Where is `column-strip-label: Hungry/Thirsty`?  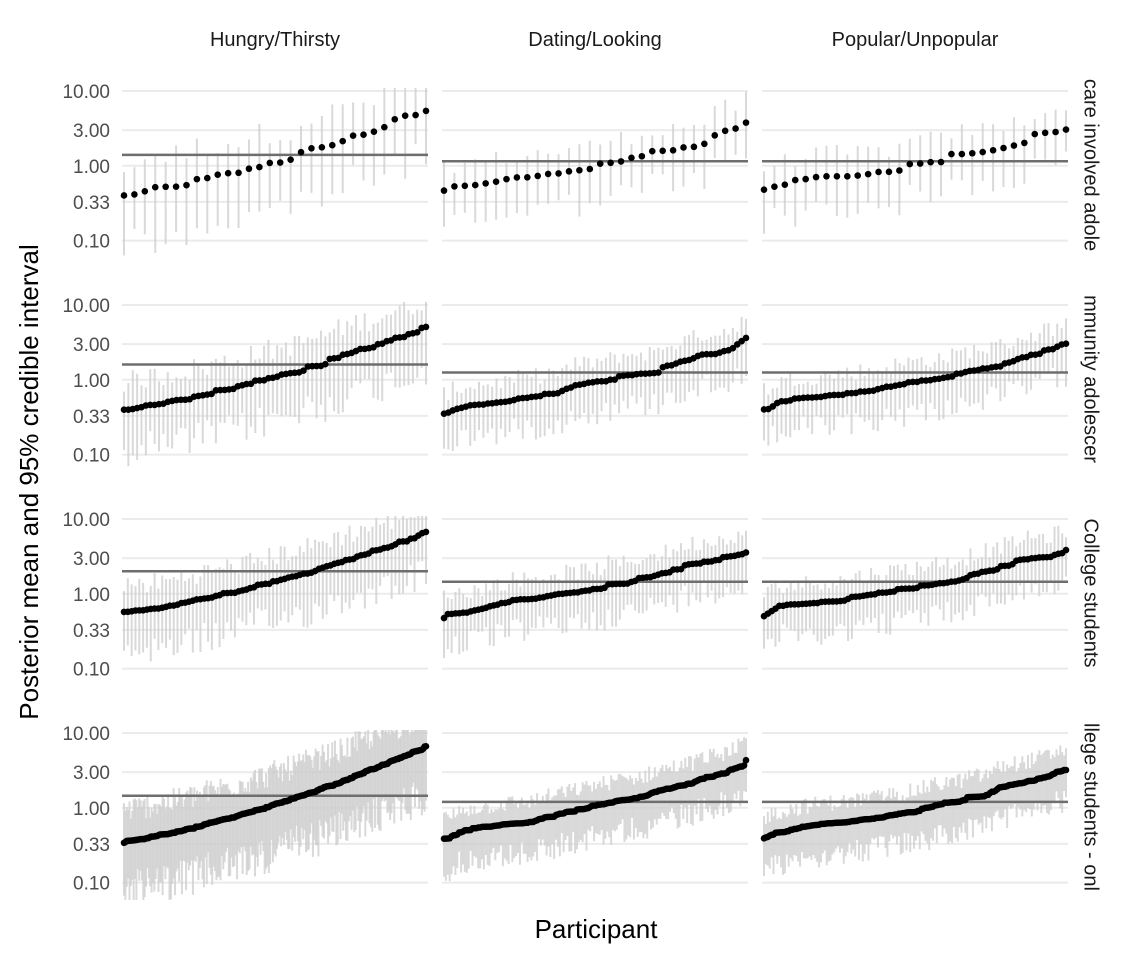
column-strip-label: Hungry/Thirsty is located at coordinates (275, 40).